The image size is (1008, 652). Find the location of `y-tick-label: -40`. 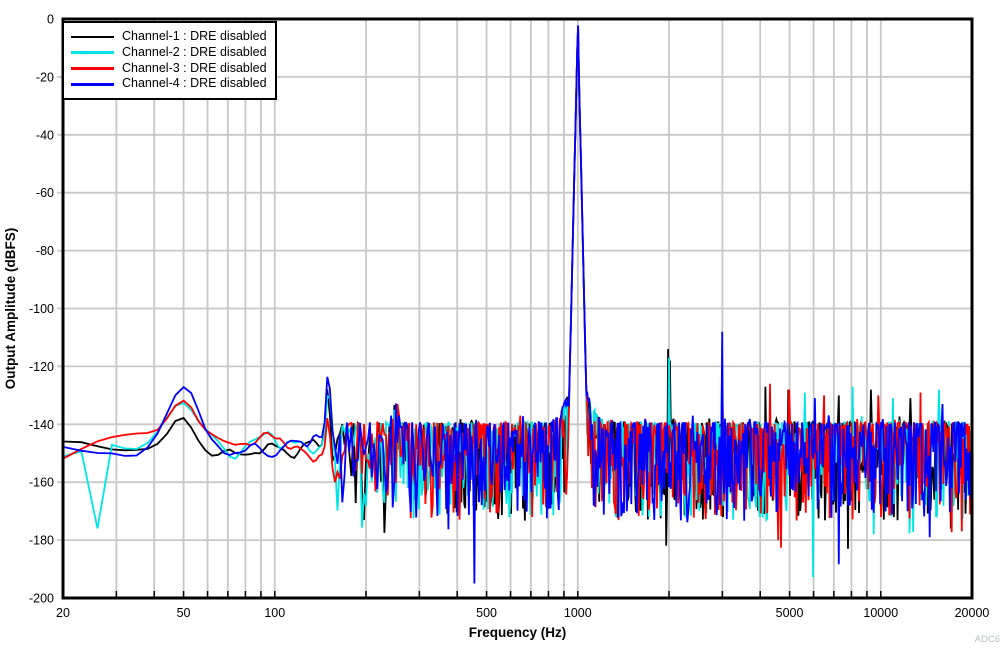

y-tick-label: -40 is located at coordinates (45, 135).